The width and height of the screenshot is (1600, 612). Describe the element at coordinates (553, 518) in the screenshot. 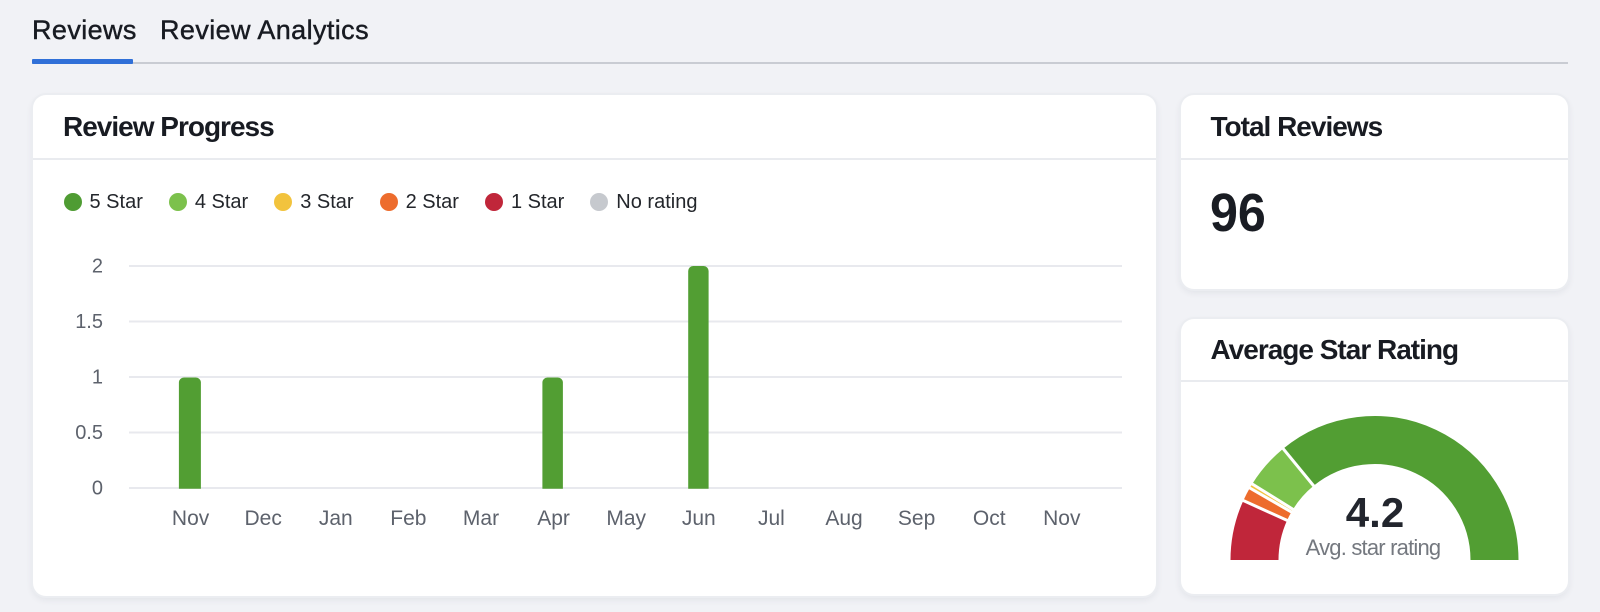

I see `svg-text: Apr` at that location.